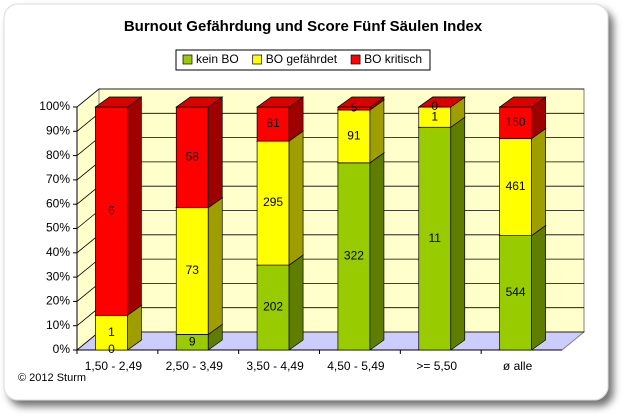 The height and width of the screenshot is (415, 624). I want to click on y-tick-label: 30%, so click(58, 276).